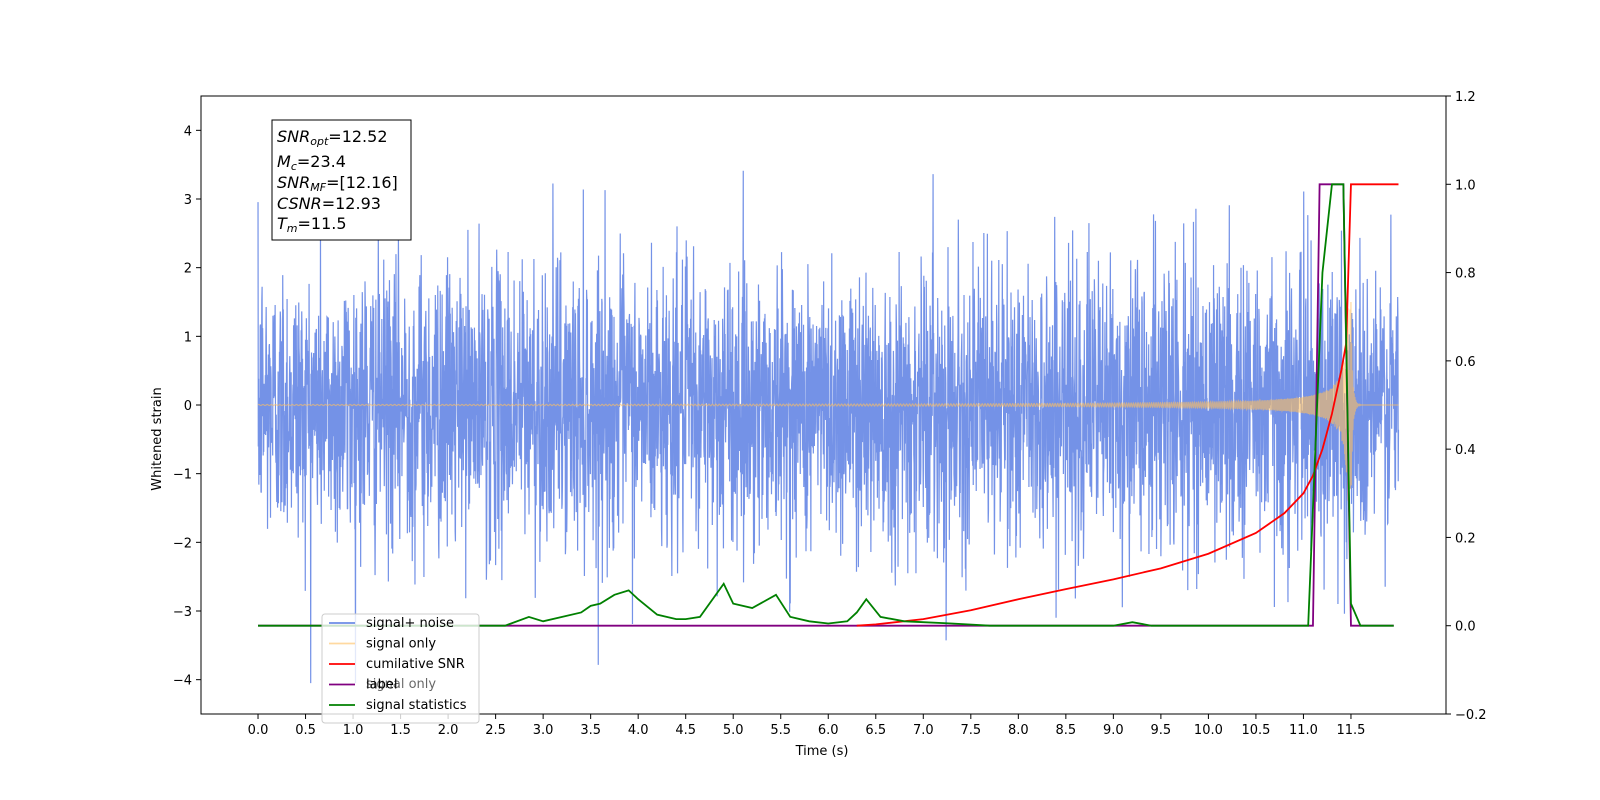 The image size is (1600, 800). I want to click on y-left-tick-label: 0, so click(188, 406).